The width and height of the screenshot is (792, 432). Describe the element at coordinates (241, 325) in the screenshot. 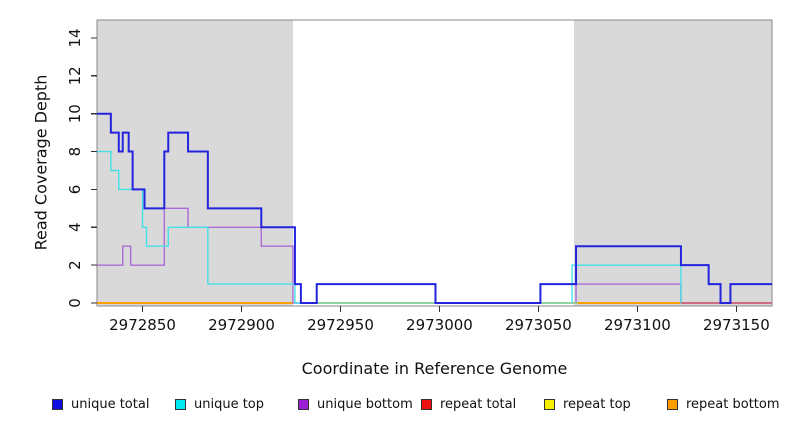

I see `x-tick-label: 2972900` at that location.